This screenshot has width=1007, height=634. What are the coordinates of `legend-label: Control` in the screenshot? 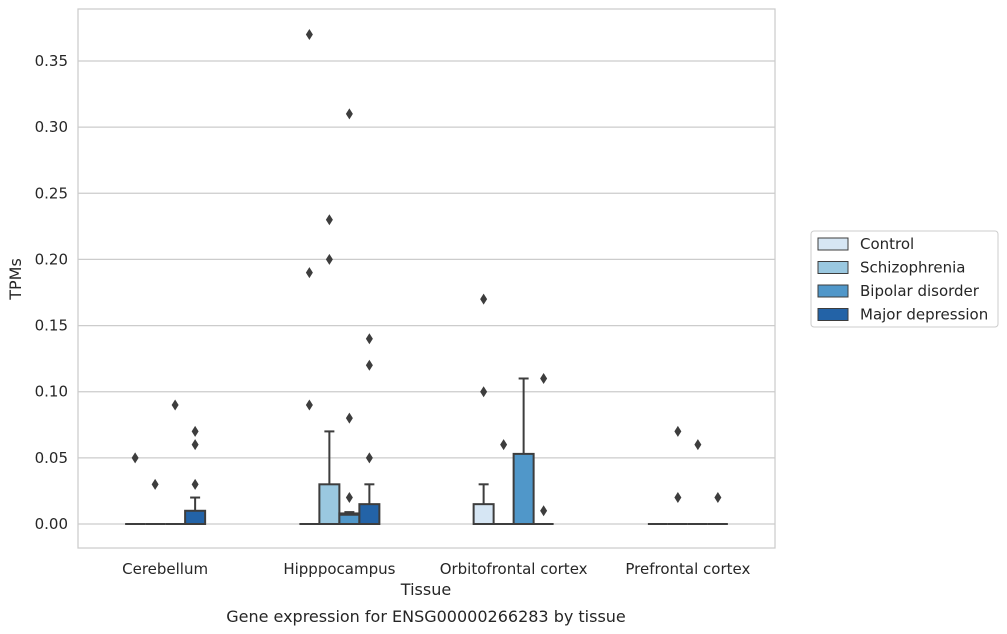 It's located at (887, 244).